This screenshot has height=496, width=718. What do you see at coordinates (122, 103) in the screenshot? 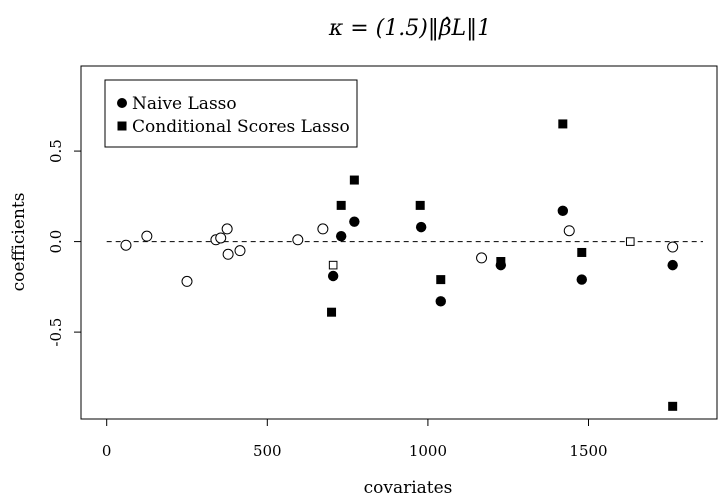
I see `legend-marker-naive-lasso` at bounding box center [122, 103].